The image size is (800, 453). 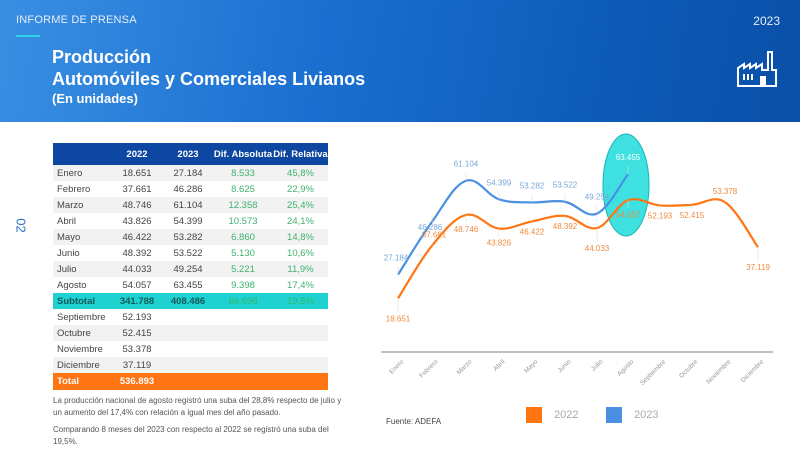 I want to click on cell-month: Noviembre, so click(x=80, y=349).